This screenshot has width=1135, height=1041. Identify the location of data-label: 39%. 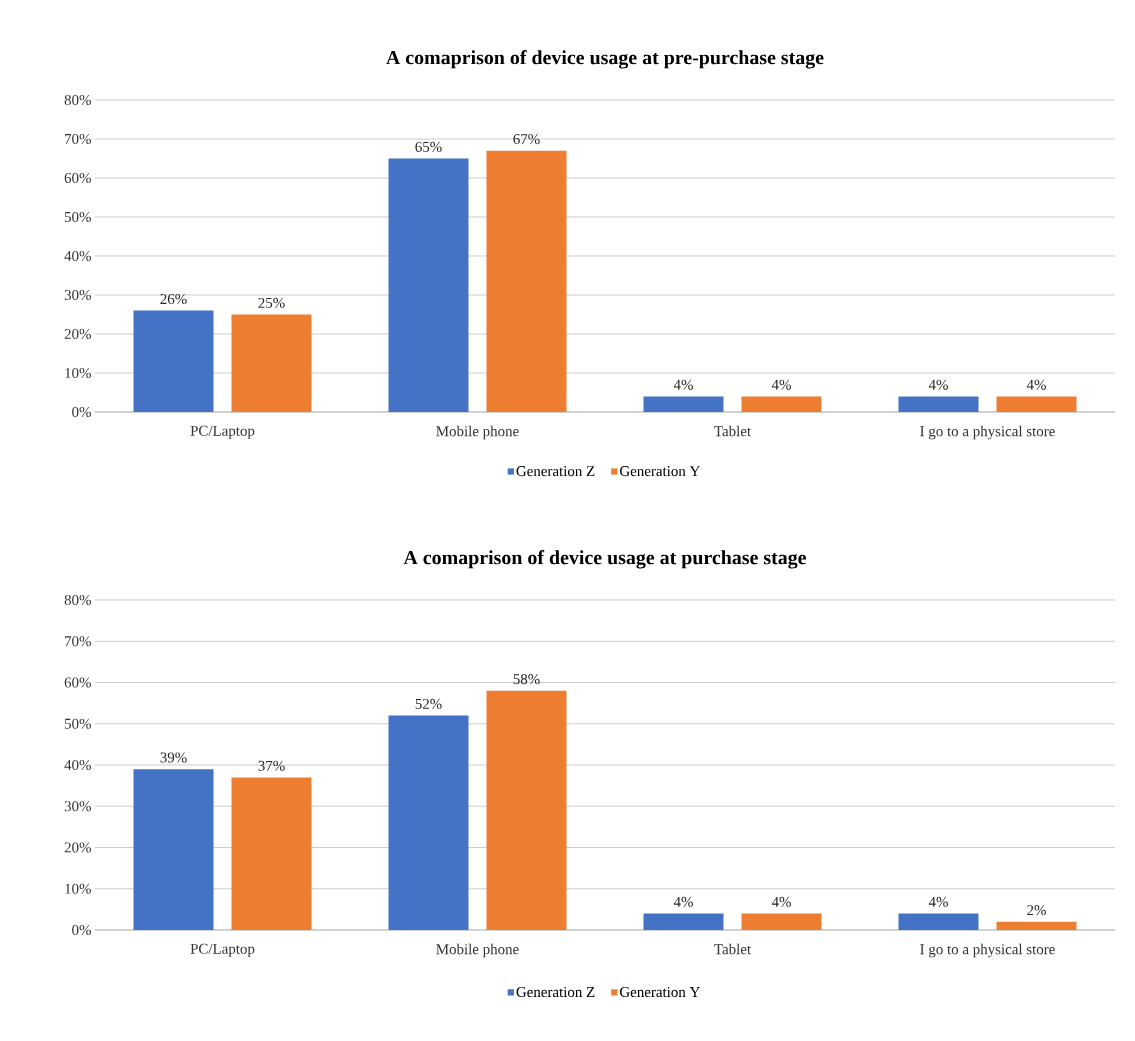
(173, 757).